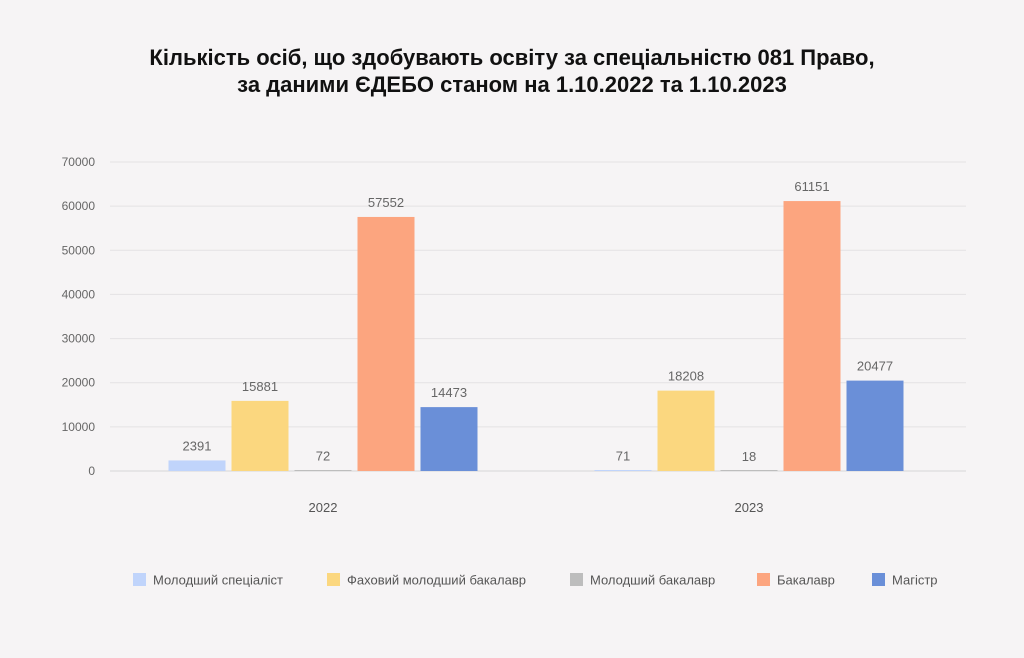 The width and height of the screenshot is (1024, 658). Describe the element at coordinates (91, 471) in the screenshot. I see `y-tick-label: 0` at that location.